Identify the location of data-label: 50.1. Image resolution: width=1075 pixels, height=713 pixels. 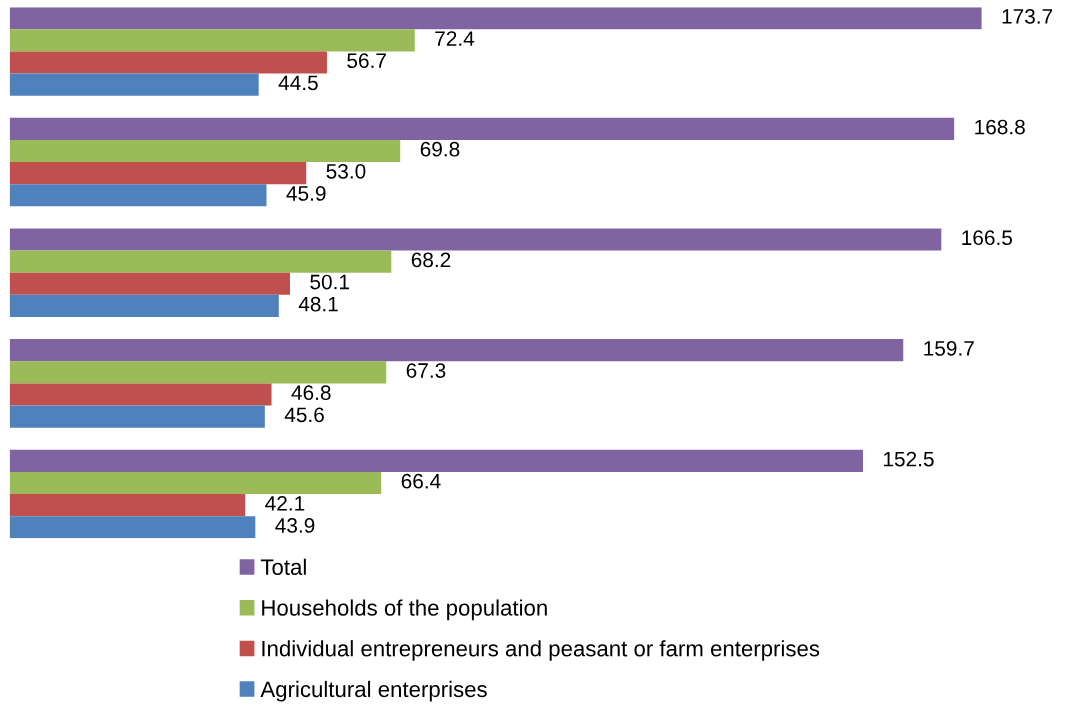
(329, 282).